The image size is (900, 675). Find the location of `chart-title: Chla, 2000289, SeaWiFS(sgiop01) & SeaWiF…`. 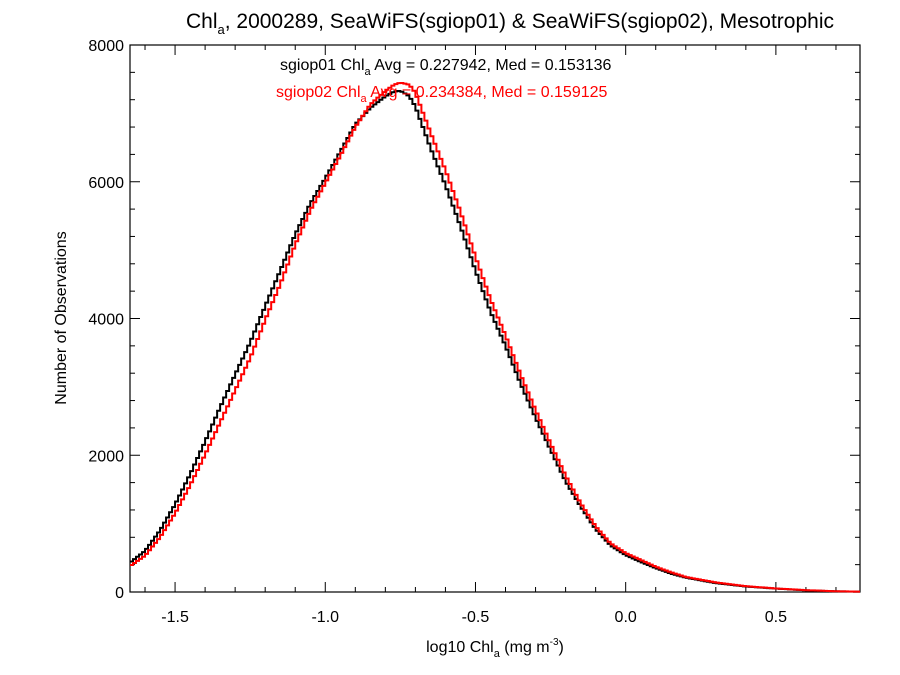

chart-title: Chla, 2000289, SeaWiFS(sgiop01) & SeaWiF… is located at coordinates (510, 23).